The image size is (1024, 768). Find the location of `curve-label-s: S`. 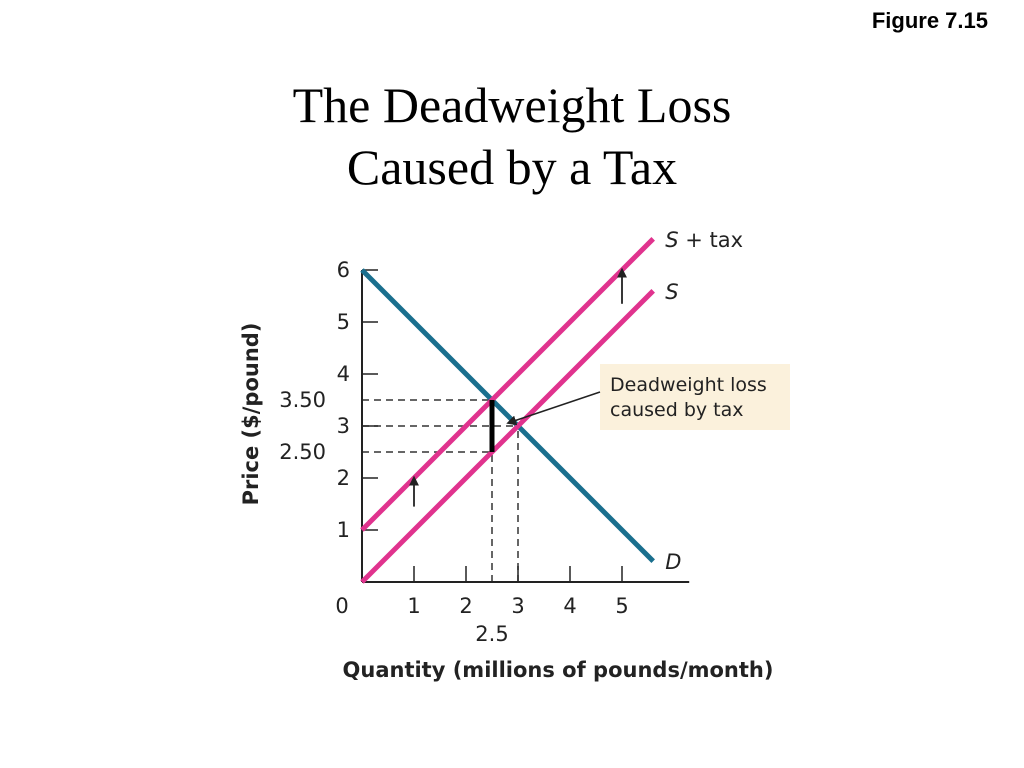

curve-label-s: S is located at coordinates (671, 292).